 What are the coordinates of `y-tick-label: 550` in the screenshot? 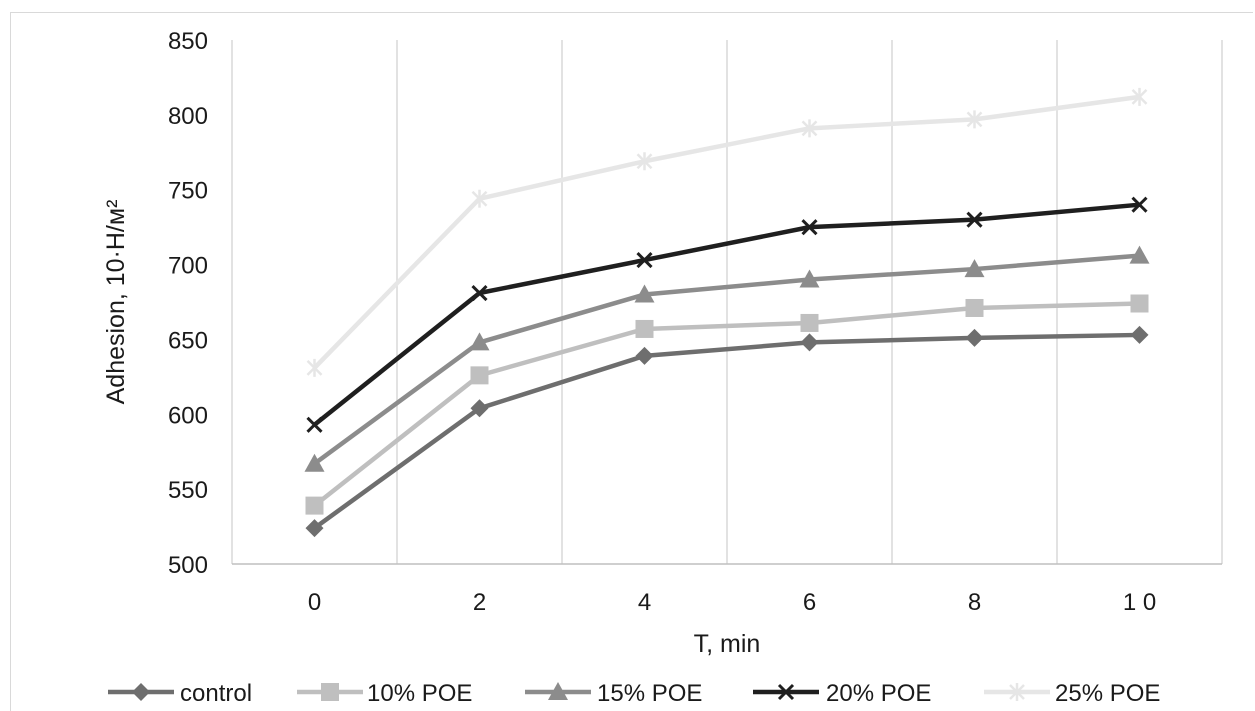 It's located at (188, 490).